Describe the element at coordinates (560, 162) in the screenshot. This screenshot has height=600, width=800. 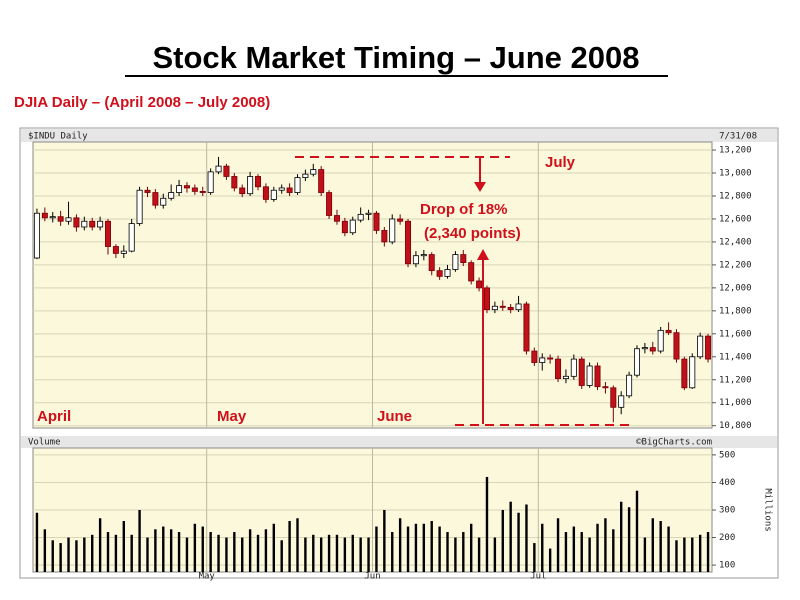
I see `month-label: July` at that location.